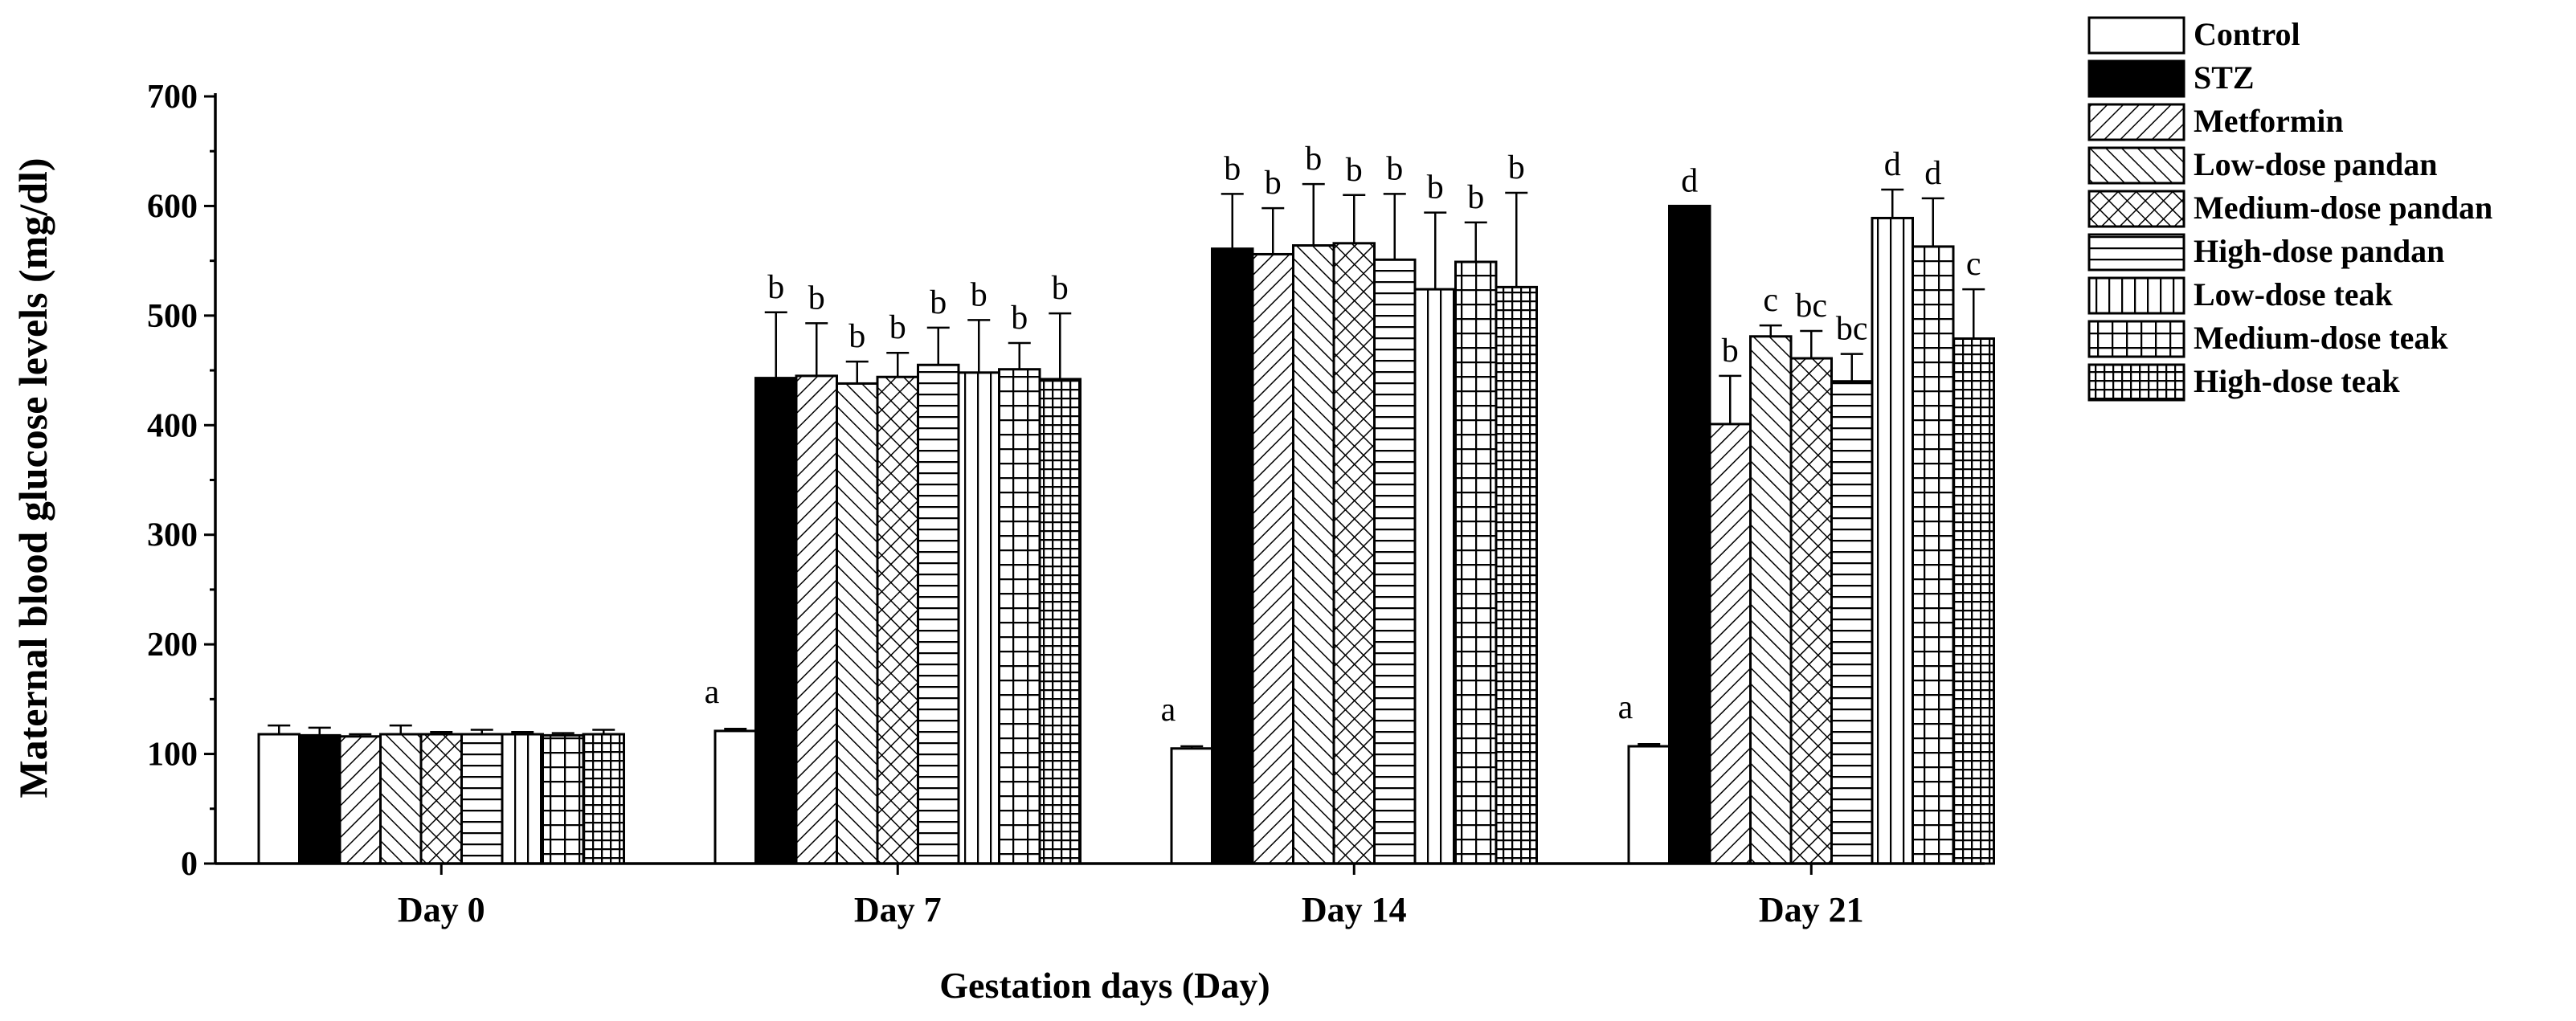 This screenshot has width=2576, height=1021. What do you see at coordinates (2136, 165) in the screenshot?
I see `legend-swatch-low-dose-pandan` at bounding box center [2136, 165].